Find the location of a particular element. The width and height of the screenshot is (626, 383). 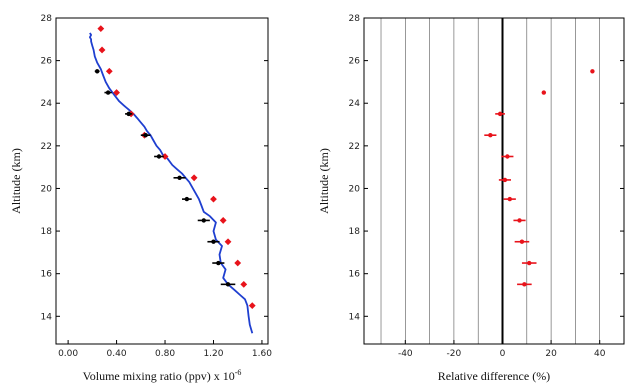

right-series is located at coordinates (539, 178).